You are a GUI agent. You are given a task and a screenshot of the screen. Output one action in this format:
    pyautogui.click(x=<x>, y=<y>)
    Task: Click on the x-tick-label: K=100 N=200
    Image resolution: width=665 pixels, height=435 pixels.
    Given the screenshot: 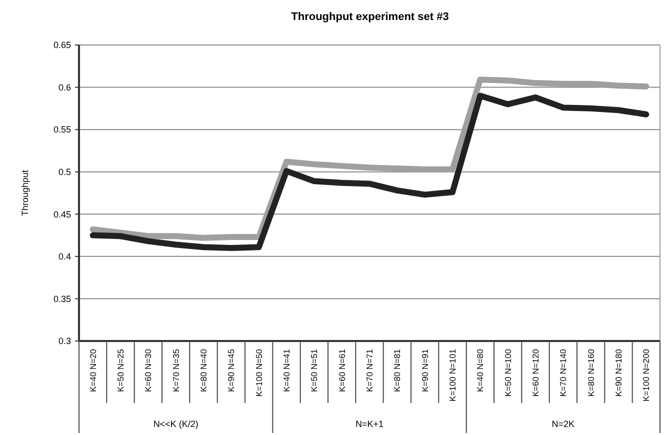 What is the action you would take?
    pyautogui.click(x=646, y=375)
    